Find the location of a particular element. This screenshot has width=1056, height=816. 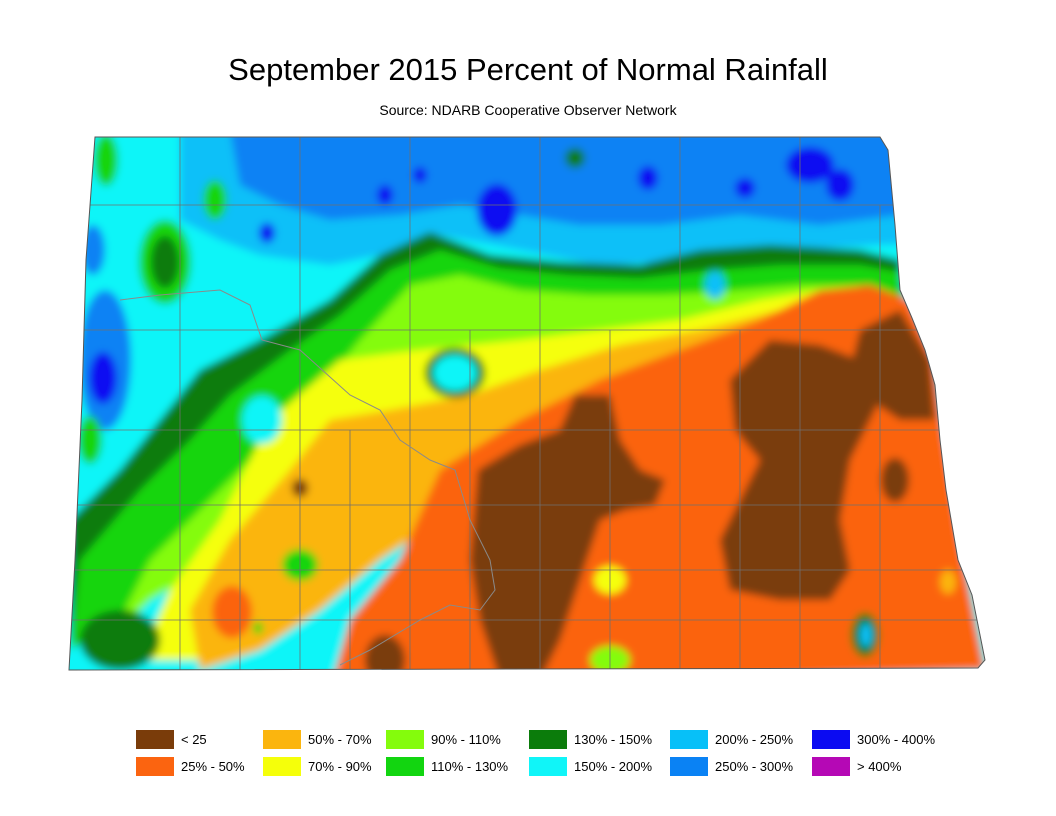

legend-label: < 25 is located at coordinates (194, 739).